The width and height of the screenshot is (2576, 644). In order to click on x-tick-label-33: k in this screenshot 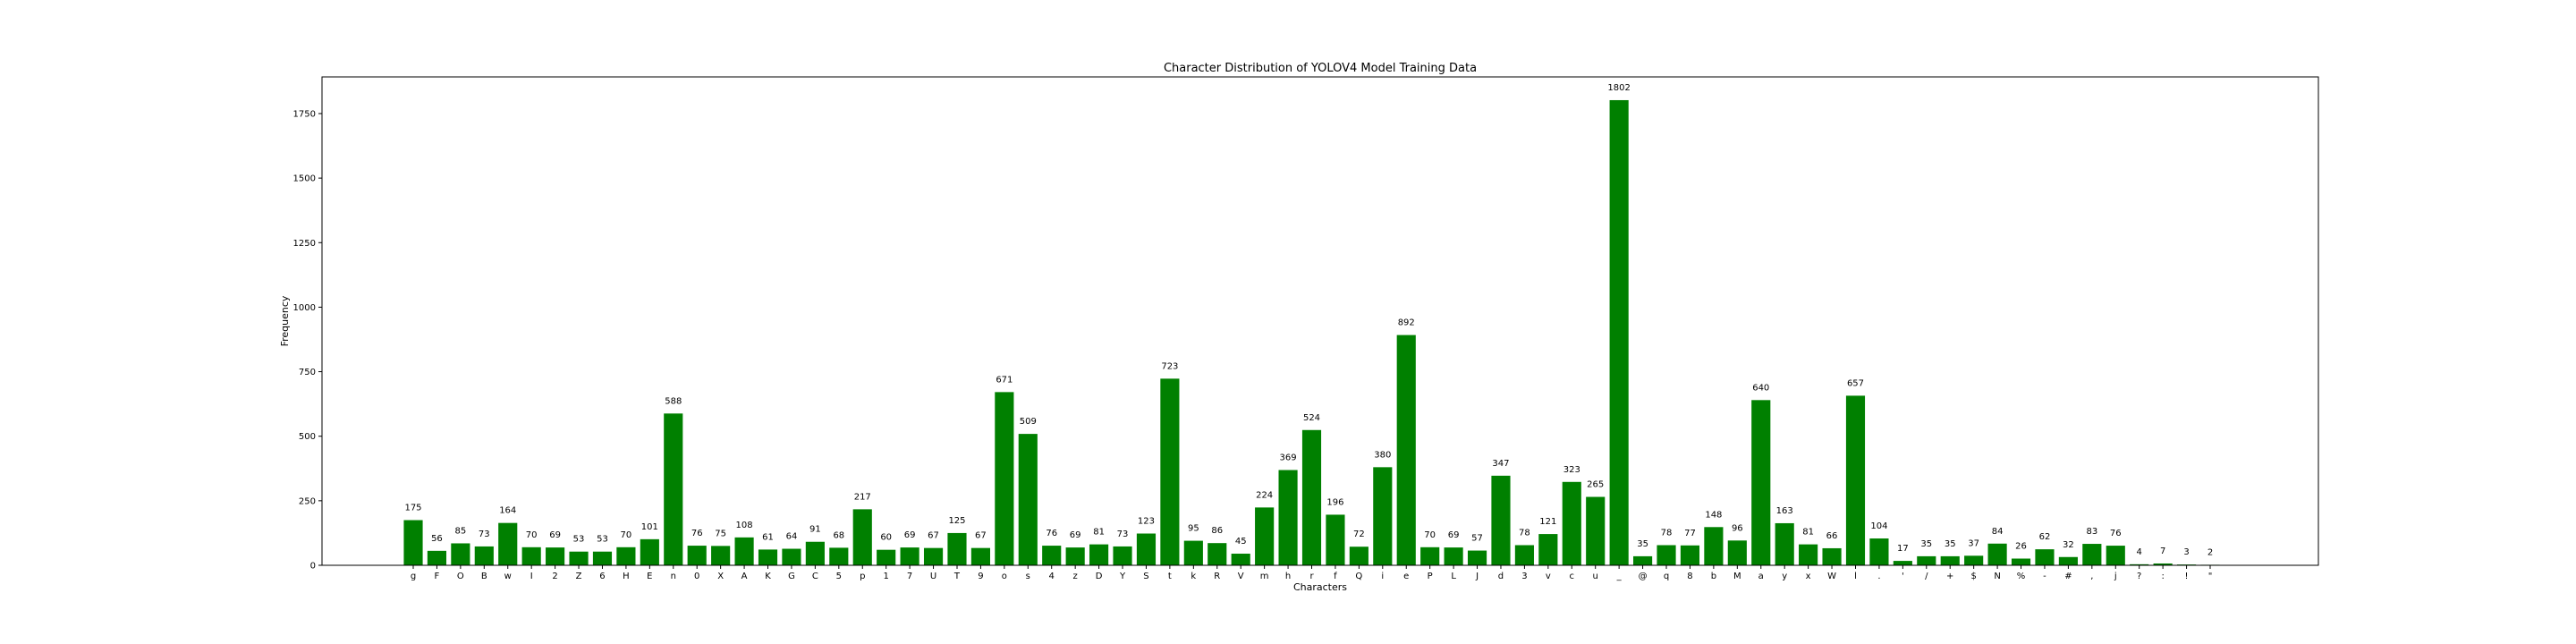, I will do `click(1193, 576)`.